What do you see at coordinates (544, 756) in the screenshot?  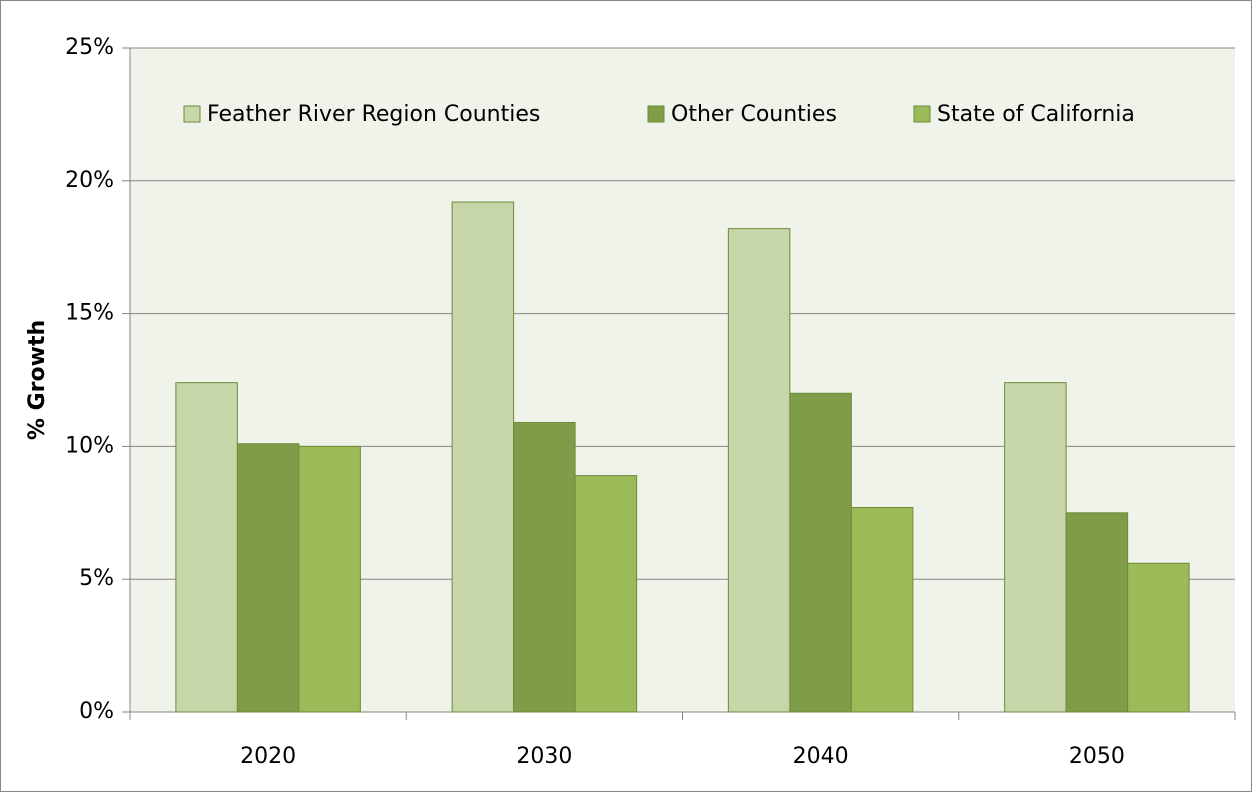 I see `x-tick-label: 2030` at bounding box center [544, 756].